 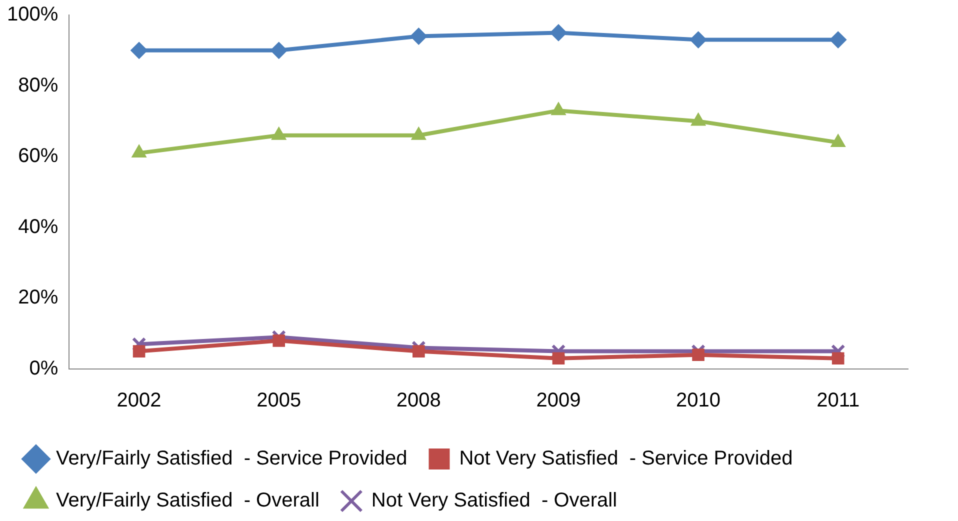 What do you see at coordinates (418, 401) in the screenshot?
I see `x-tick-label: 2008` at bounding box center [418, 401].